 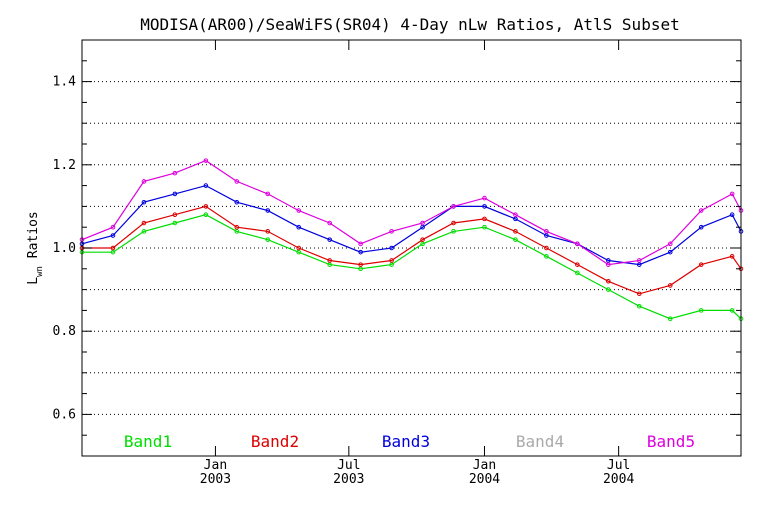 What do you see at coordinates (64, 165) in the screenshot?
I see `y-tick-label: 1.2` at bounding box center [64, 165].